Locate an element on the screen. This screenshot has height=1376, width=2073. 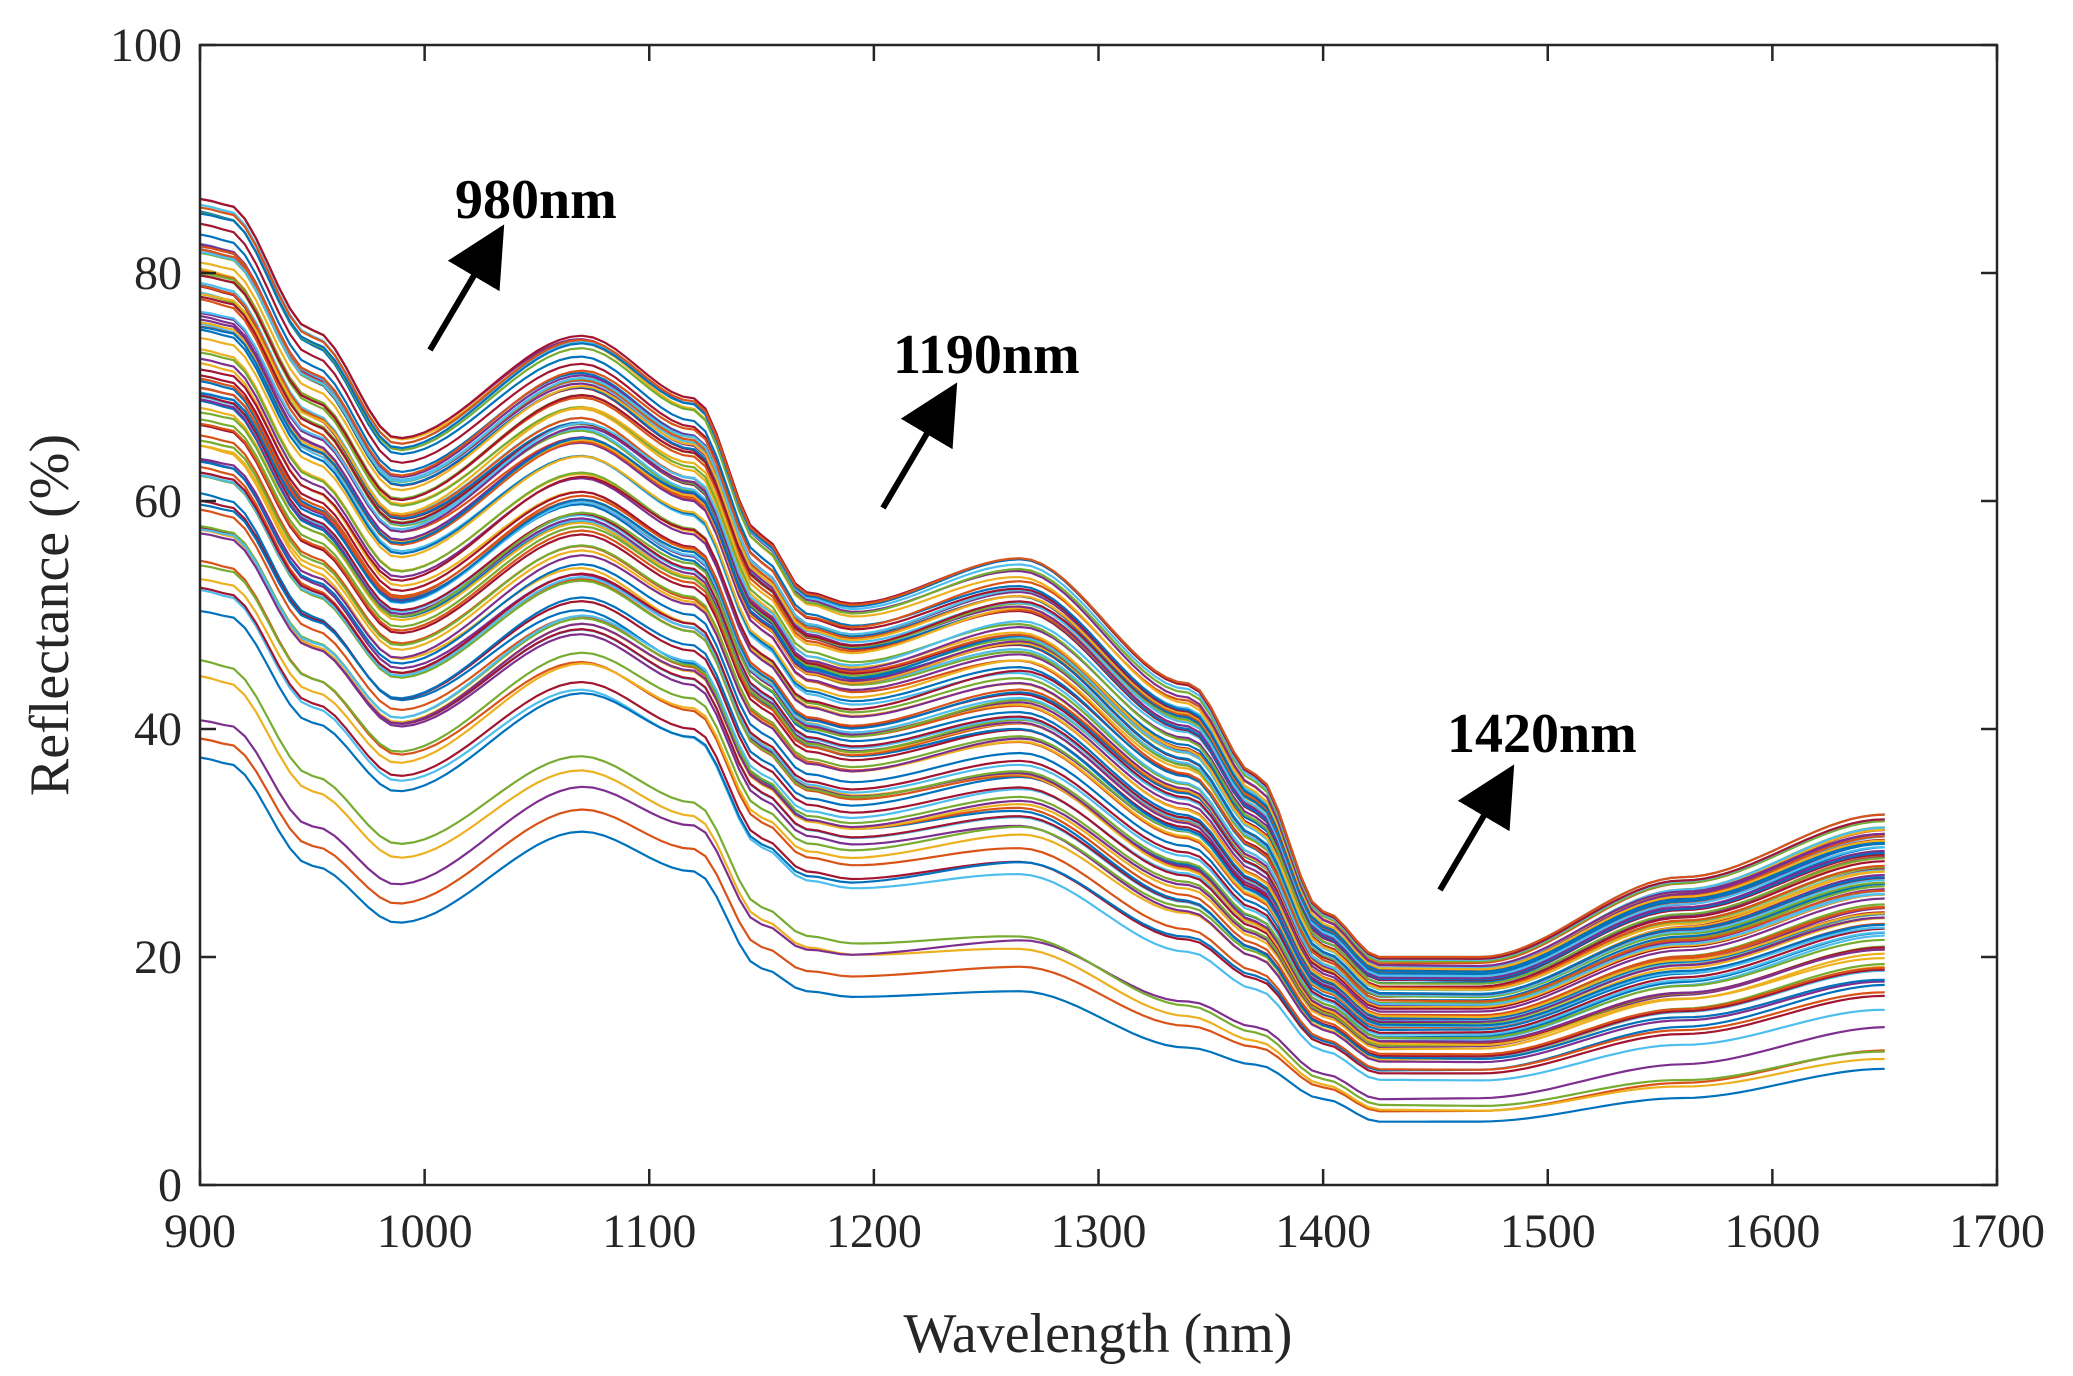
y-axis-title: Reflectance (%) is located at coordinates (50, 615).